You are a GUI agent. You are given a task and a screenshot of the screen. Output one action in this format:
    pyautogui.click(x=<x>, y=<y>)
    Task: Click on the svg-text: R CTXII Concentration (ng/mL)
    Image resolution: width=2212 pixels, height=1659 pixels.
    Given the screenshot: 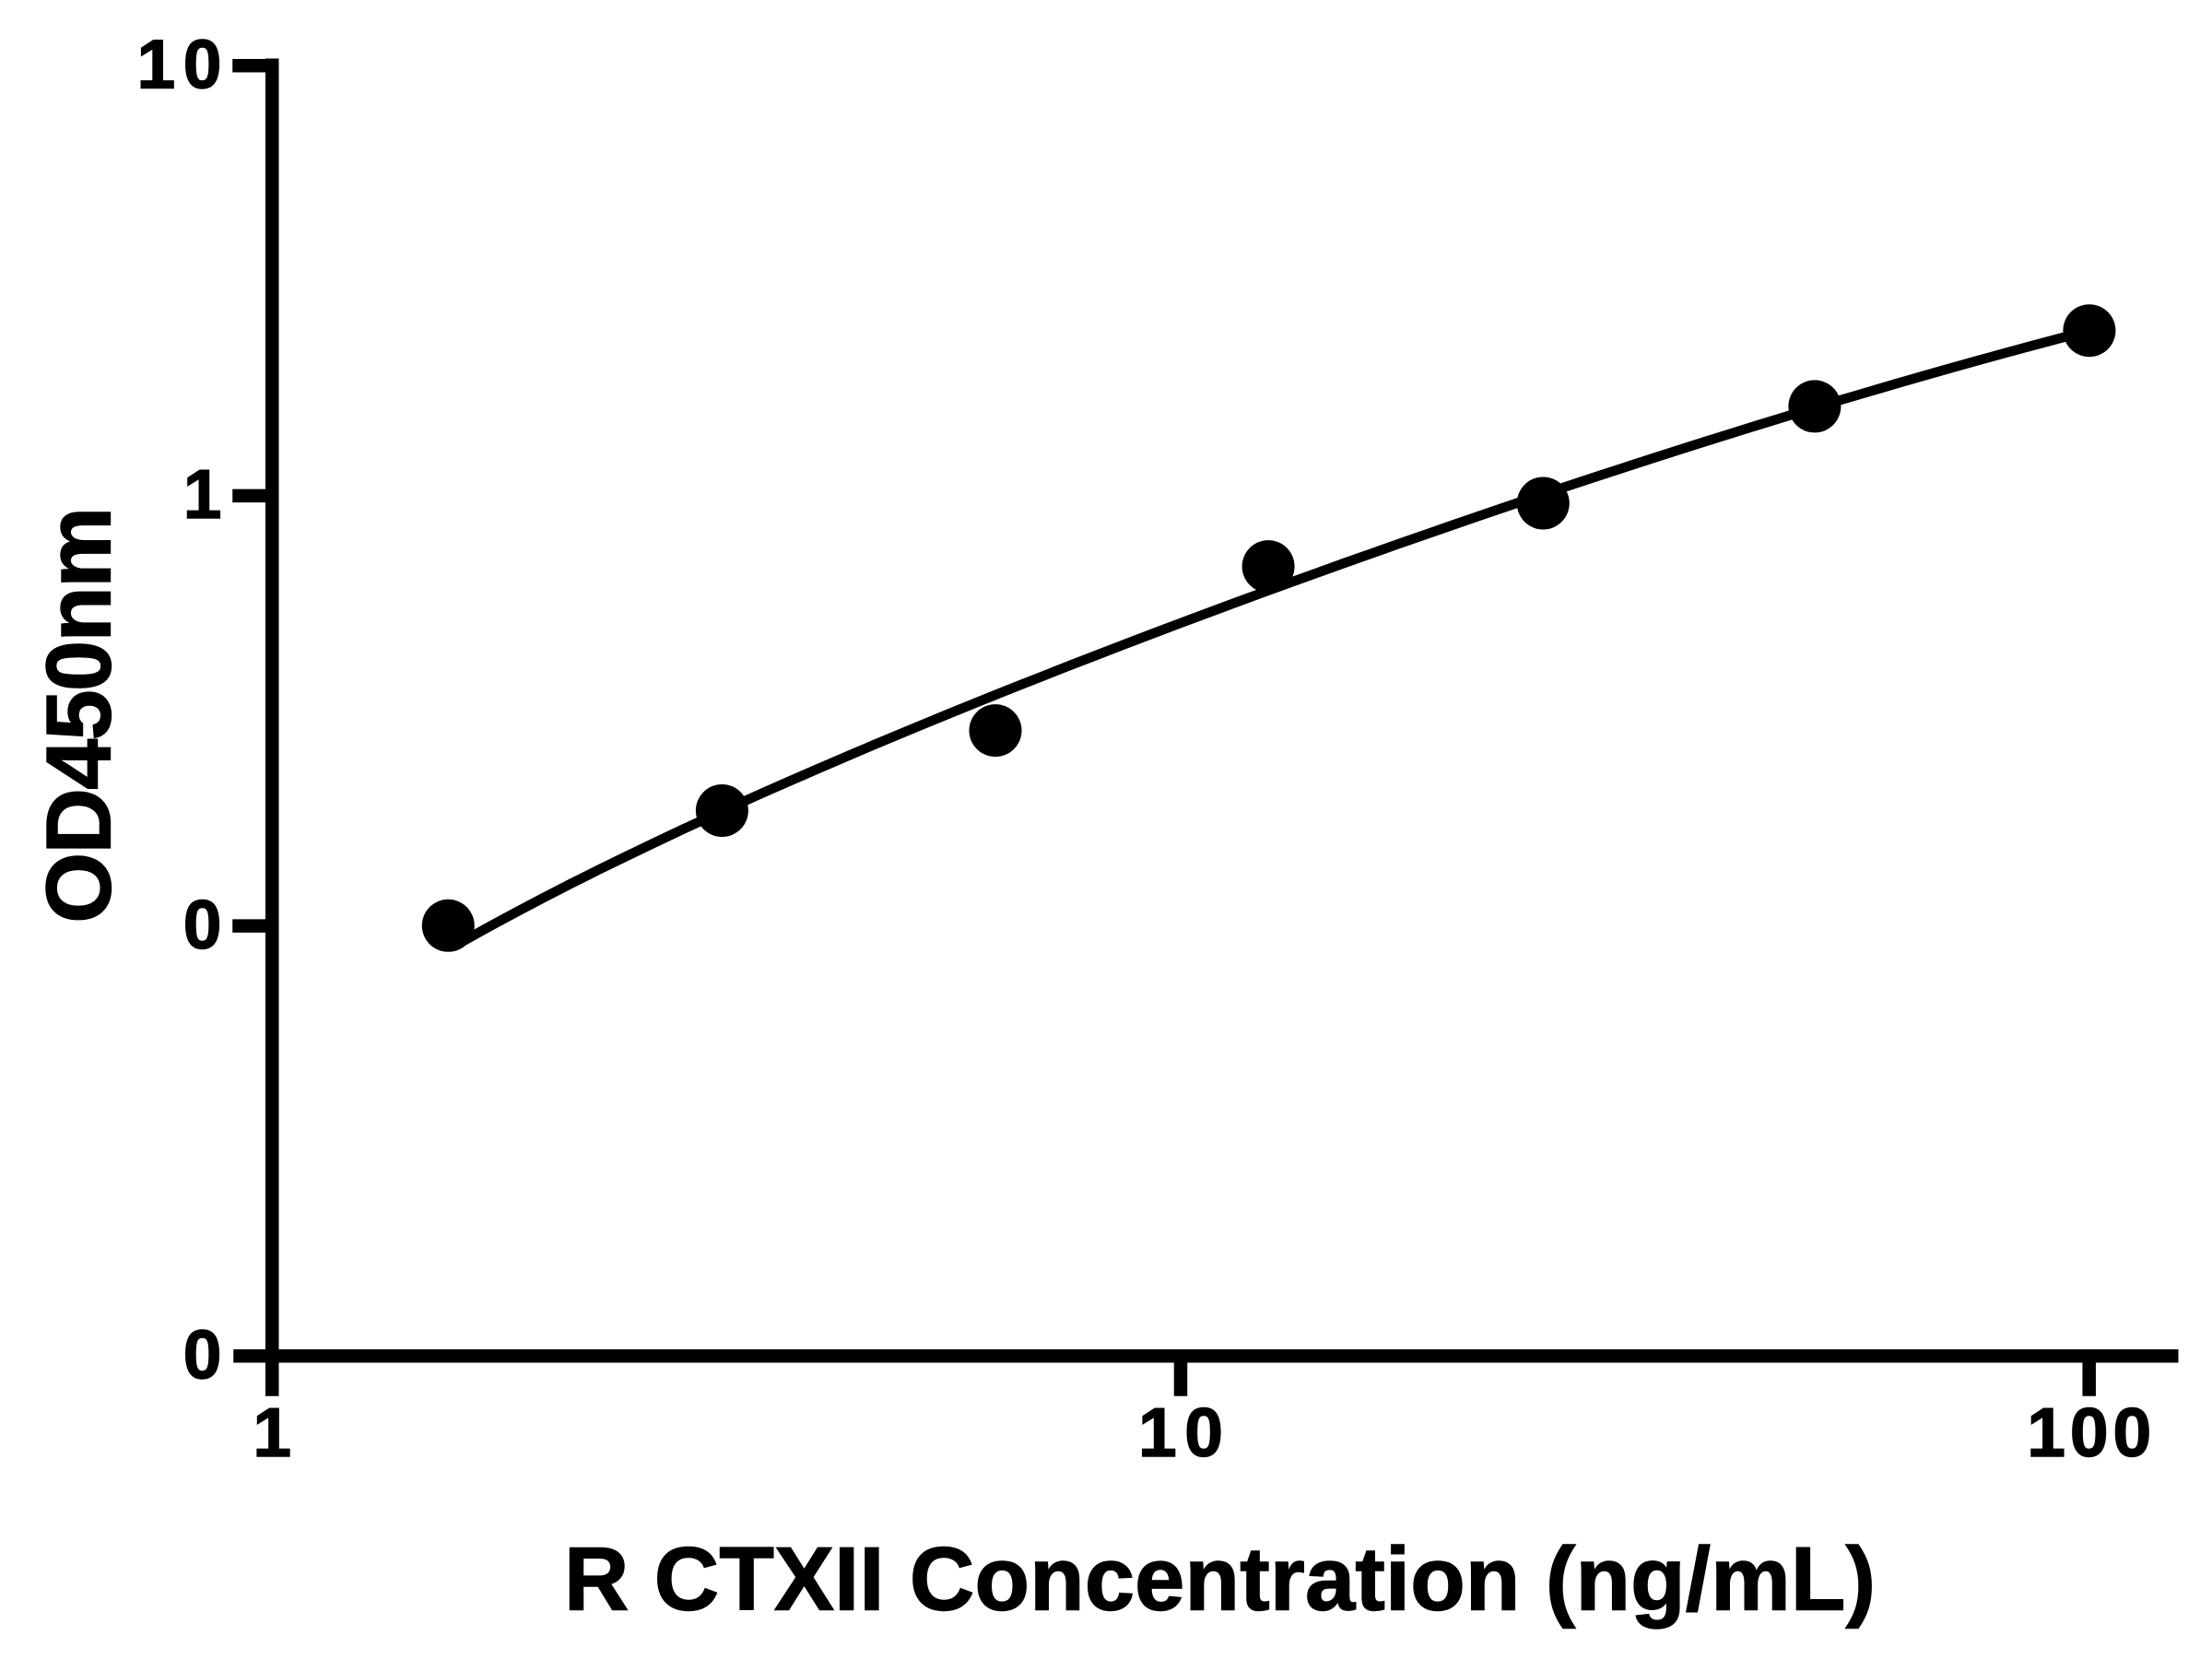 What is the action you would take?
    pyautogui.click(x=1220, y=1579)
    